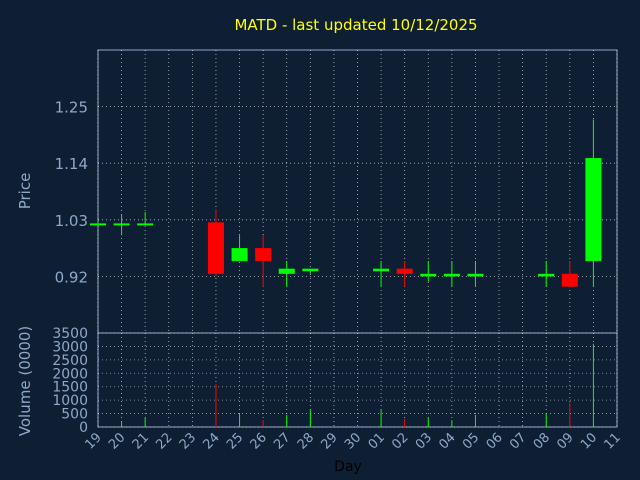 The height and width of the screenshot is (480, 640). Describe the element at coordinates (565, 441) in the screenshot. I see `day-tick-label: 09` at that location.